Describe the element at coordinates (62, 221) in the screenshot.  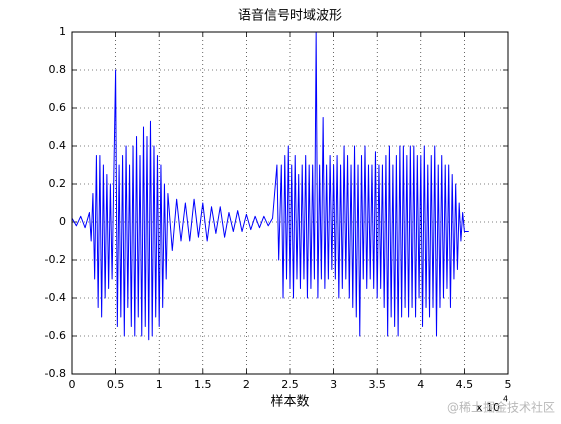
I see `y-tick-label: 0` at that location.